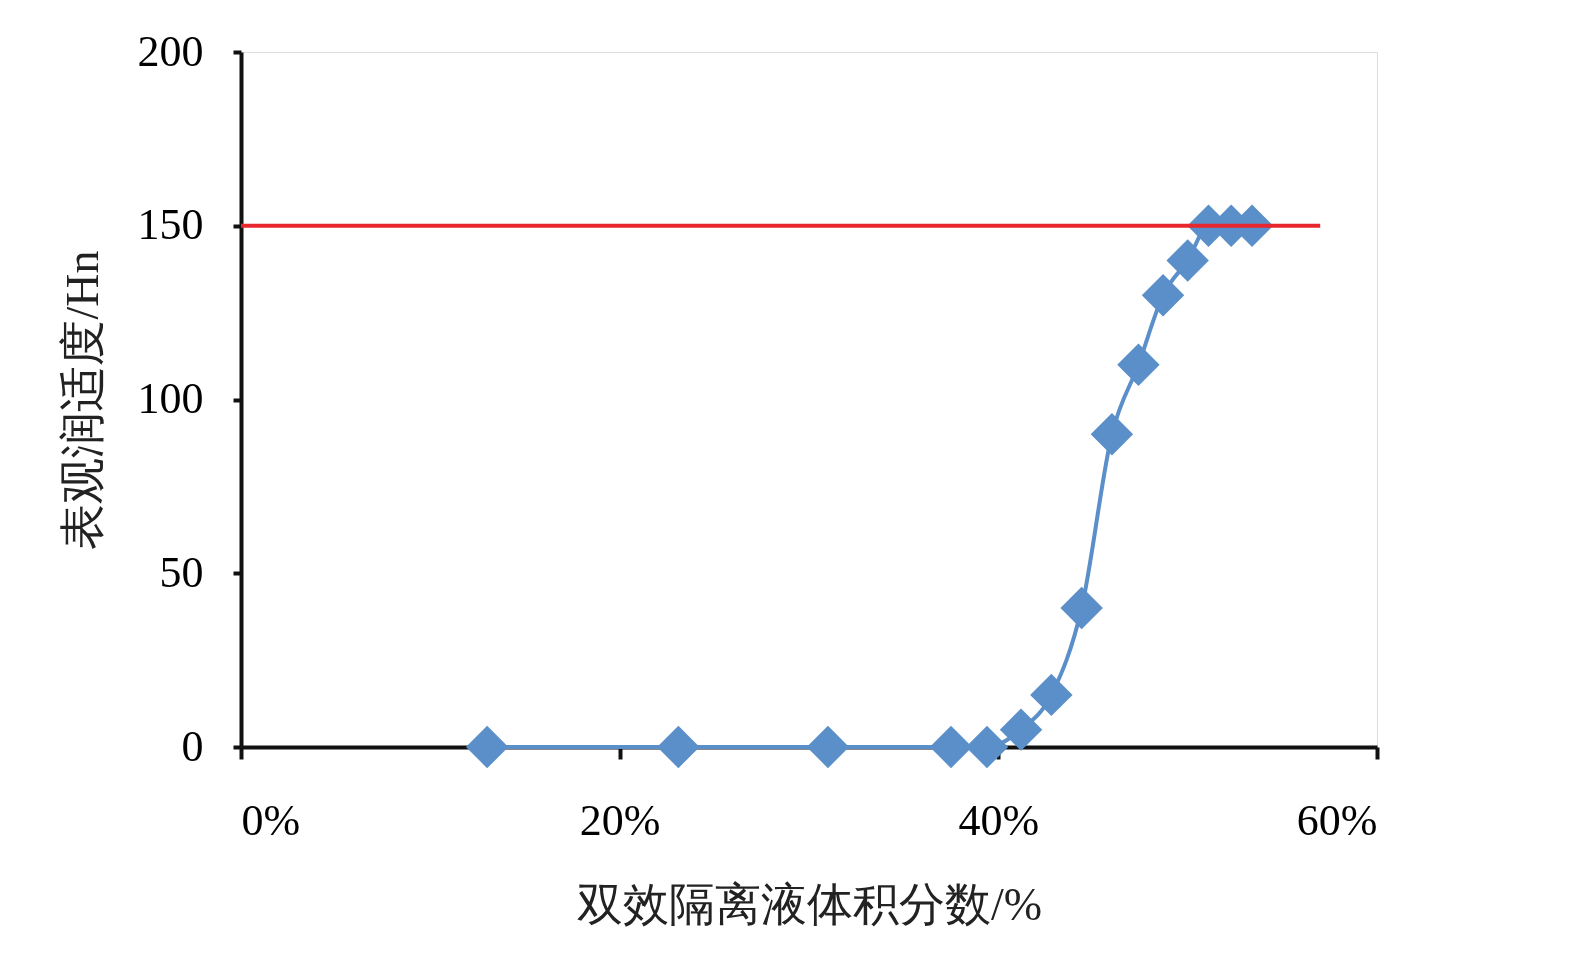 Image resolution: width=1575 pixels, height=957 pixels. What do you see at coordinates (181, 572) in the screenshot?
I see `y-tick-label: 50` at bounding box center [181, 572].